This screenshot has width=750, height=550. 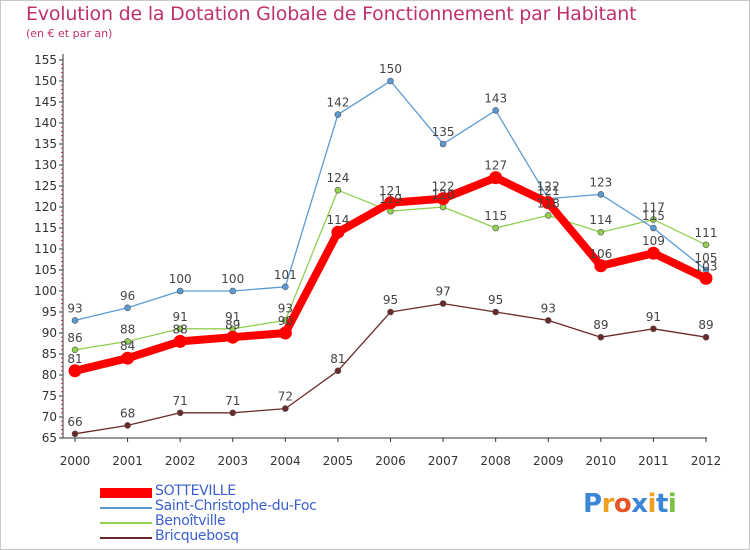 I want to click on data-label: 72, so click(x=285, y=397).